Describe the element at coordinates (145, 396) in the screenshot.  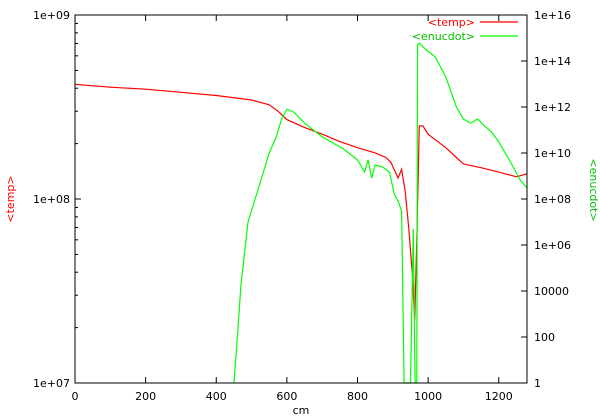
I see `x-tick-label: 200` at that location.